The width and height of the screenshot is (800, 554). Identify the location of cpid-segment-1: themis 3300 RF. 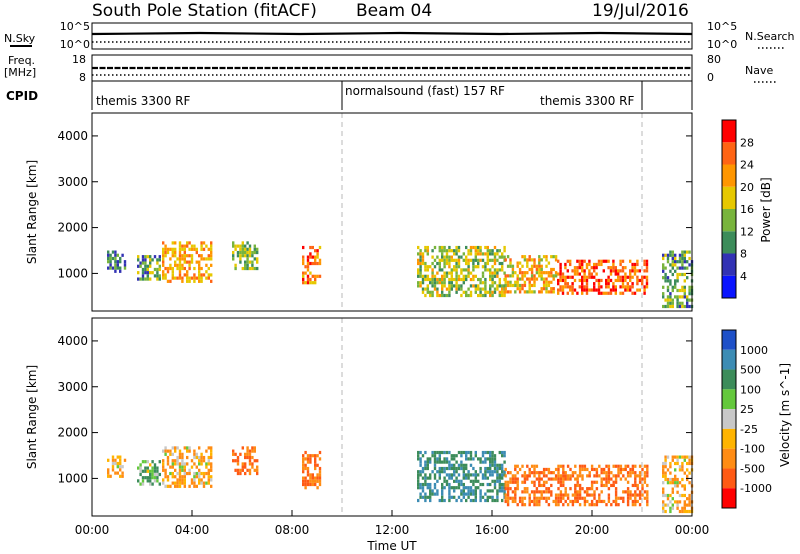
(143, 101).